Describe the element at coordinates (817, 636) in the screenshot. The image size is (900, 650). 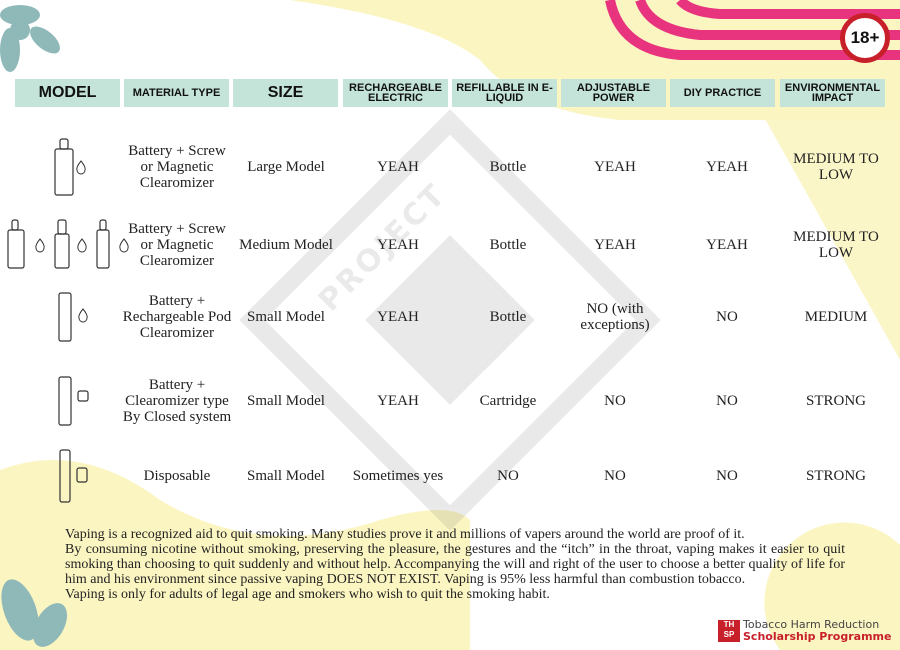
I see `logo-line2: Scholarship Programme` at that location.